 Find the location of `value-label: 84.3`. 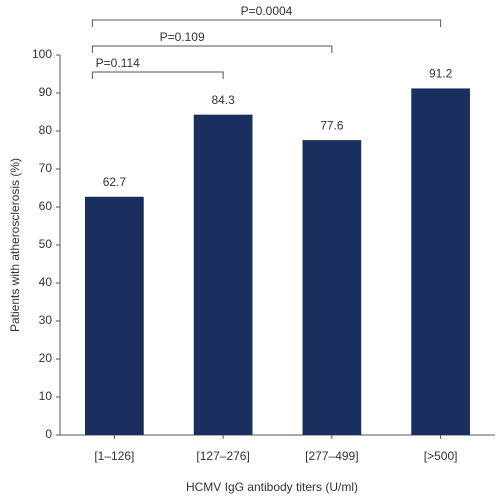

value-label: 84.3 is located at coordinates (223, 100).